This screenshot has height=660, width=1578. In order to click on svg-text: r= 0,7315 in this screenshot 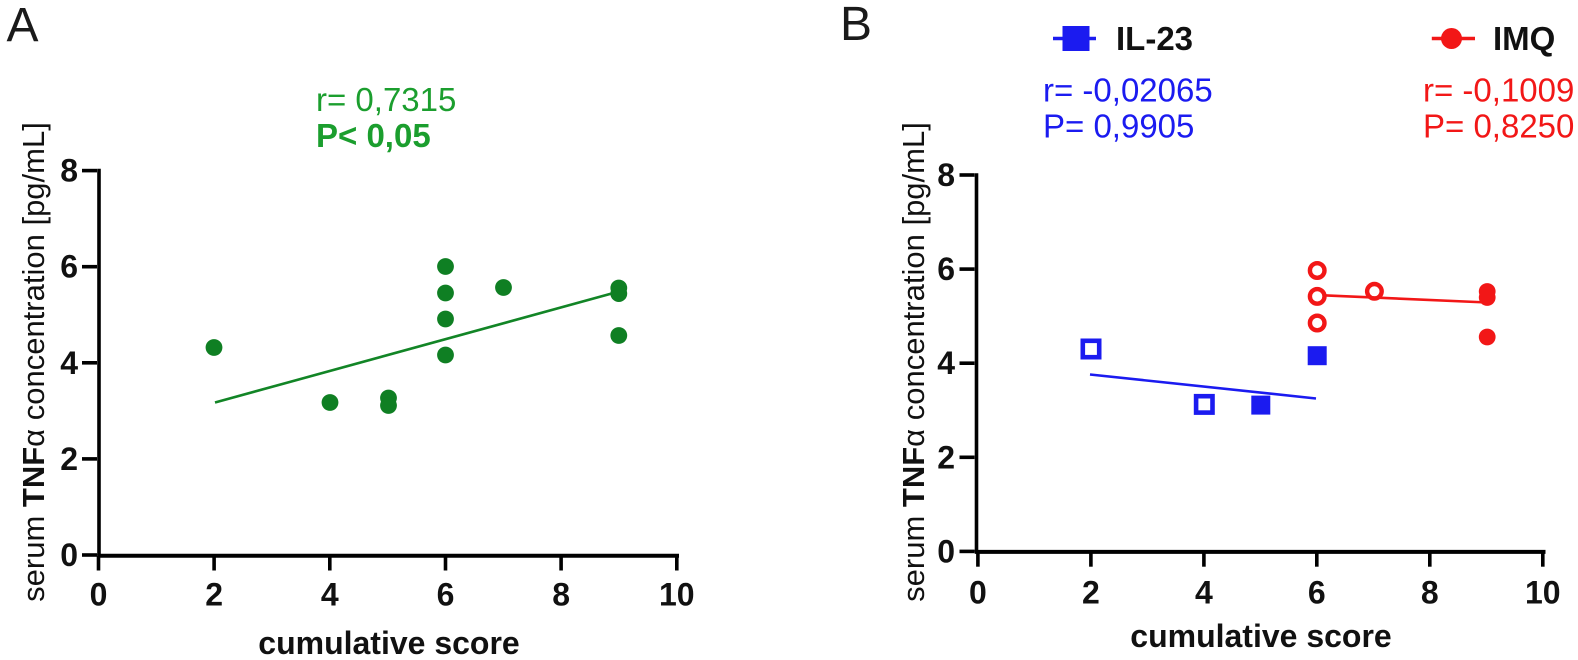, I will do `click(386, 99)`.